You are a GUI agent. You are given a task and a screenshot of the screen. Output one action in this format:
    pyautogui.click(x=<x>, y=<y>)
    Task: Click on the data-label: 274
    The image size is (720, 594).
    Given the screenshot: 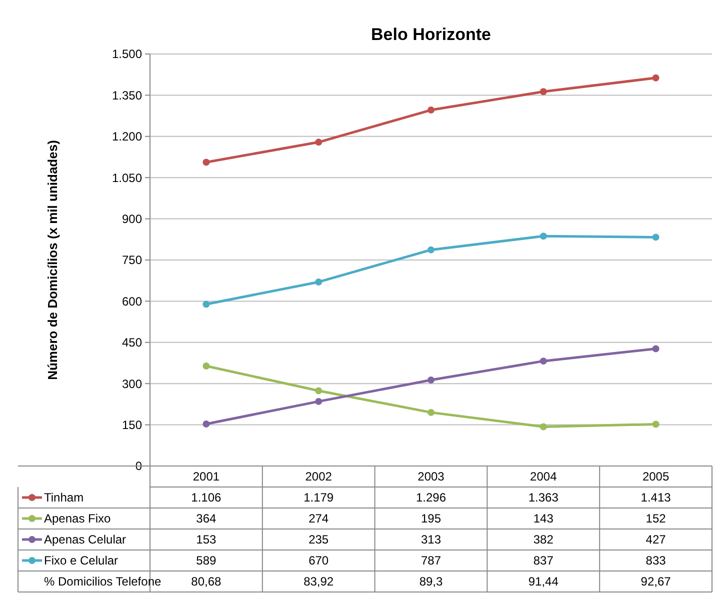 What is the action you would take?
    pyautogui.click(x=318, y=519)
    